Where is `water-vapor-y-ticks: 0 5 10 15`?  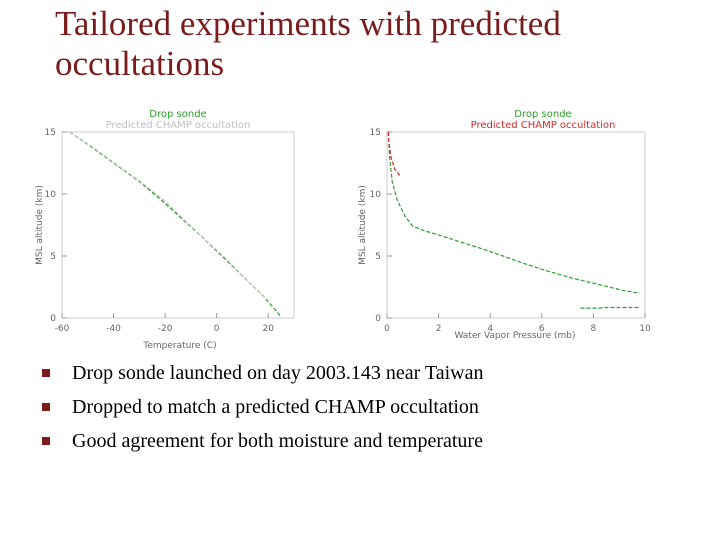
water-vapor-y-ticks: 0 5 10 15 is located at coordinates (381, 226).